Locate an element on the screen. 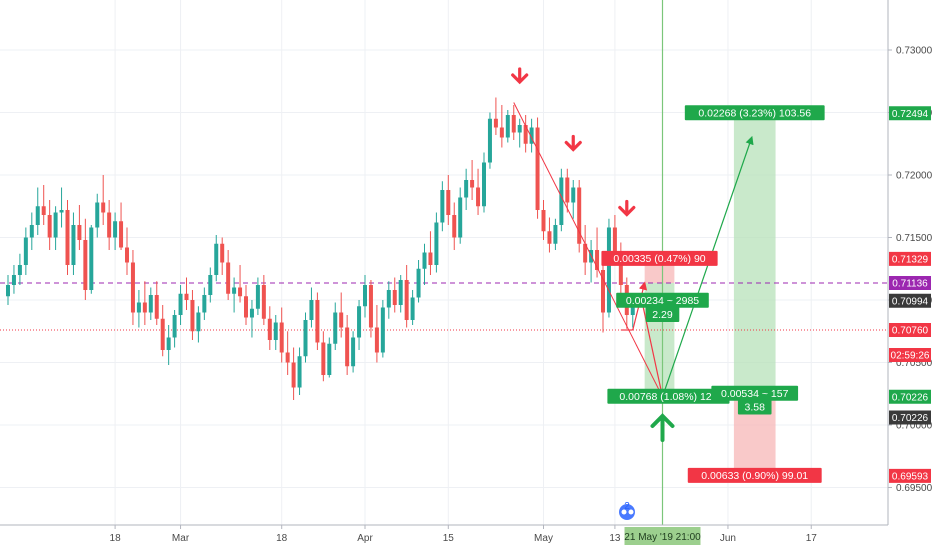 Image resolution: width=932 pixels, height=550 pixels. annotation-label: 0.00534 ~ 157 is located at coordinates (755, 394).